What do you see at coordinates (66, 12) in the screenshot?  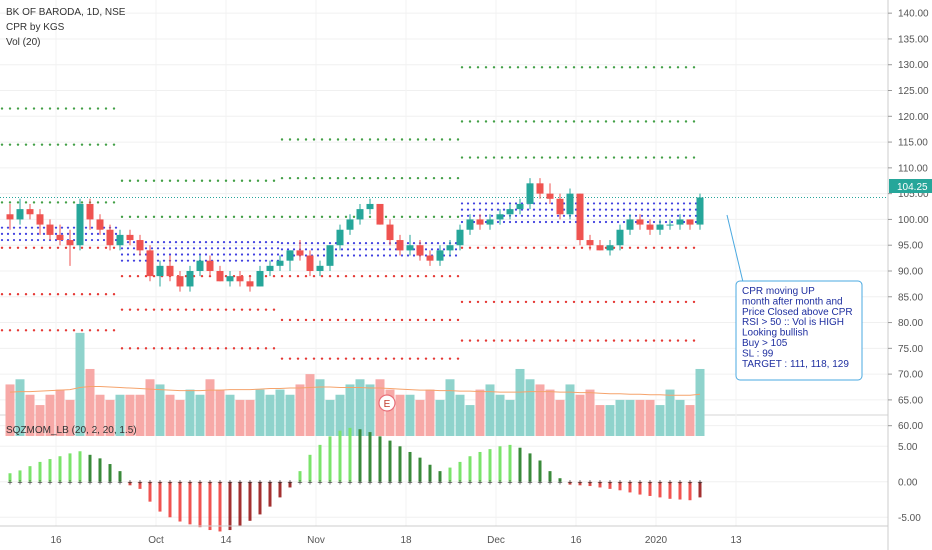 I see `chart-title: BK OF BARODA, 1D, NSE` at bounding box center [66, 12].